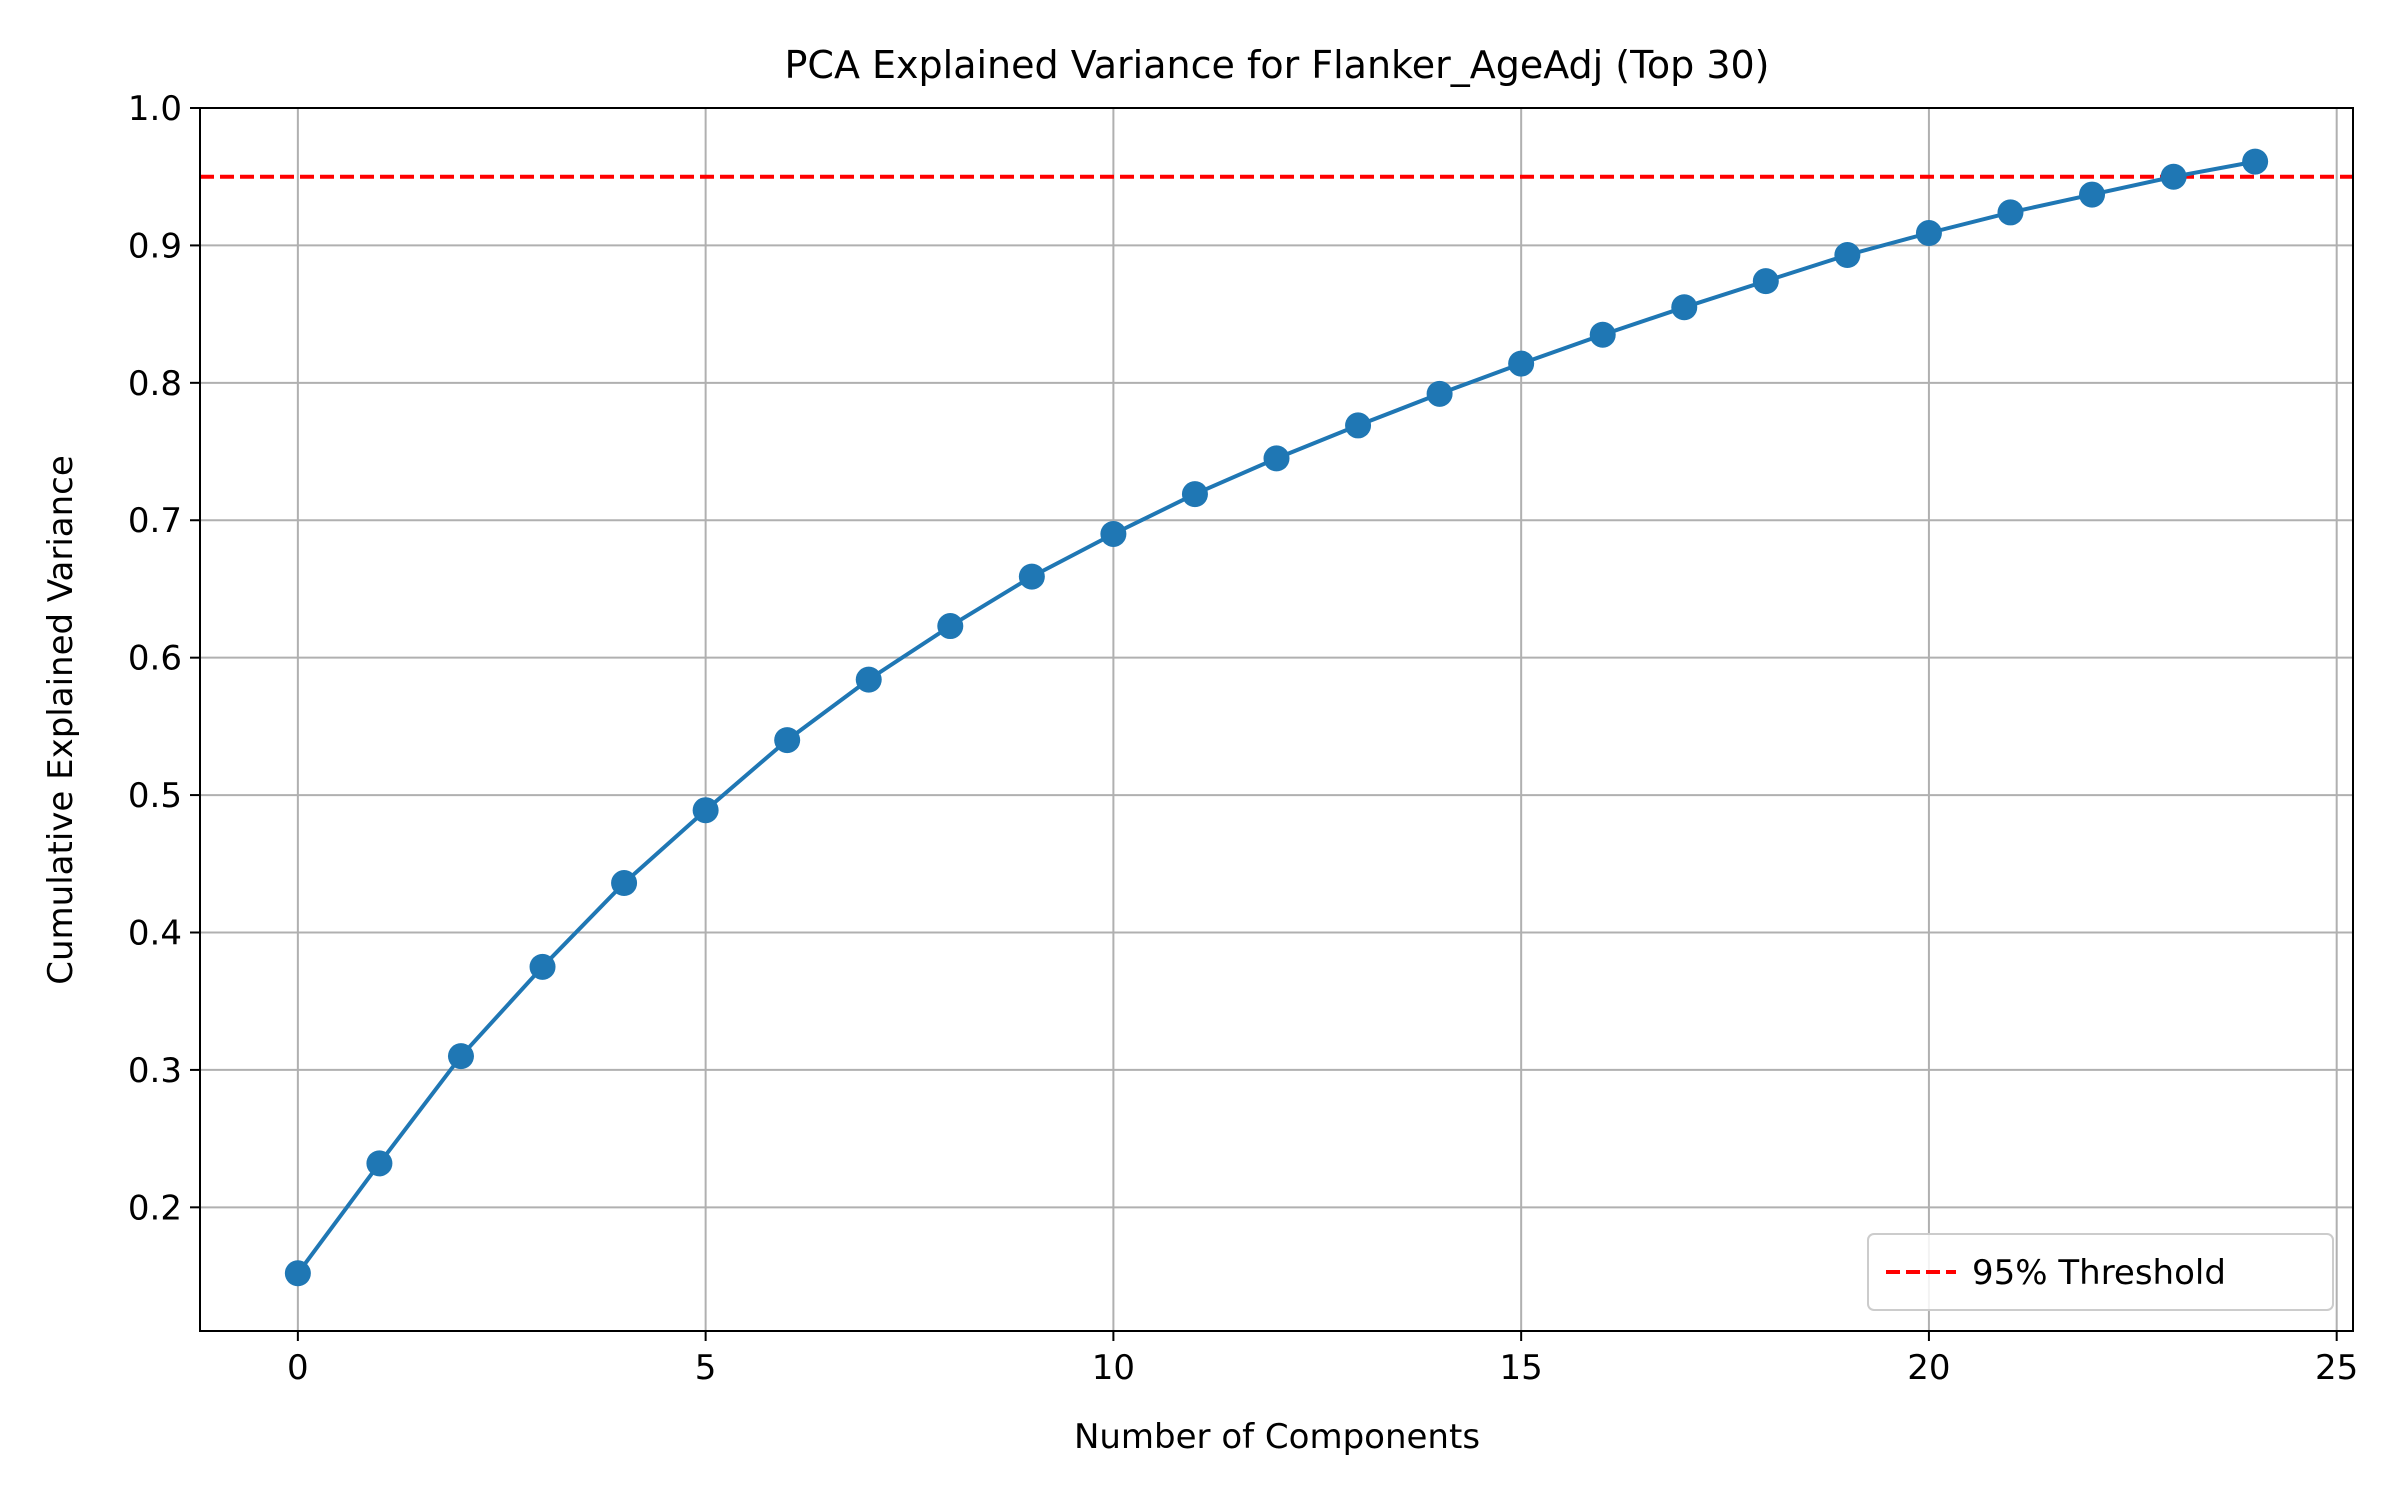  I want to click on y-tick-label: 0.6, so click(155, 659).